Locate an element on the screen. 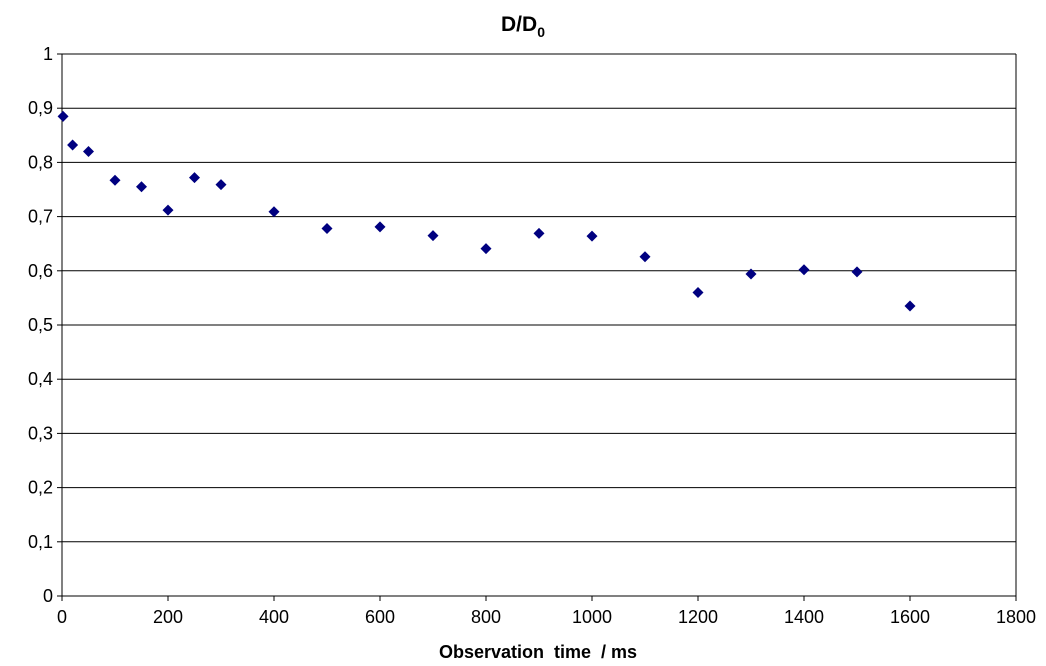  y-tick-label-9: 0,9 is located at coordinates (40, 108).